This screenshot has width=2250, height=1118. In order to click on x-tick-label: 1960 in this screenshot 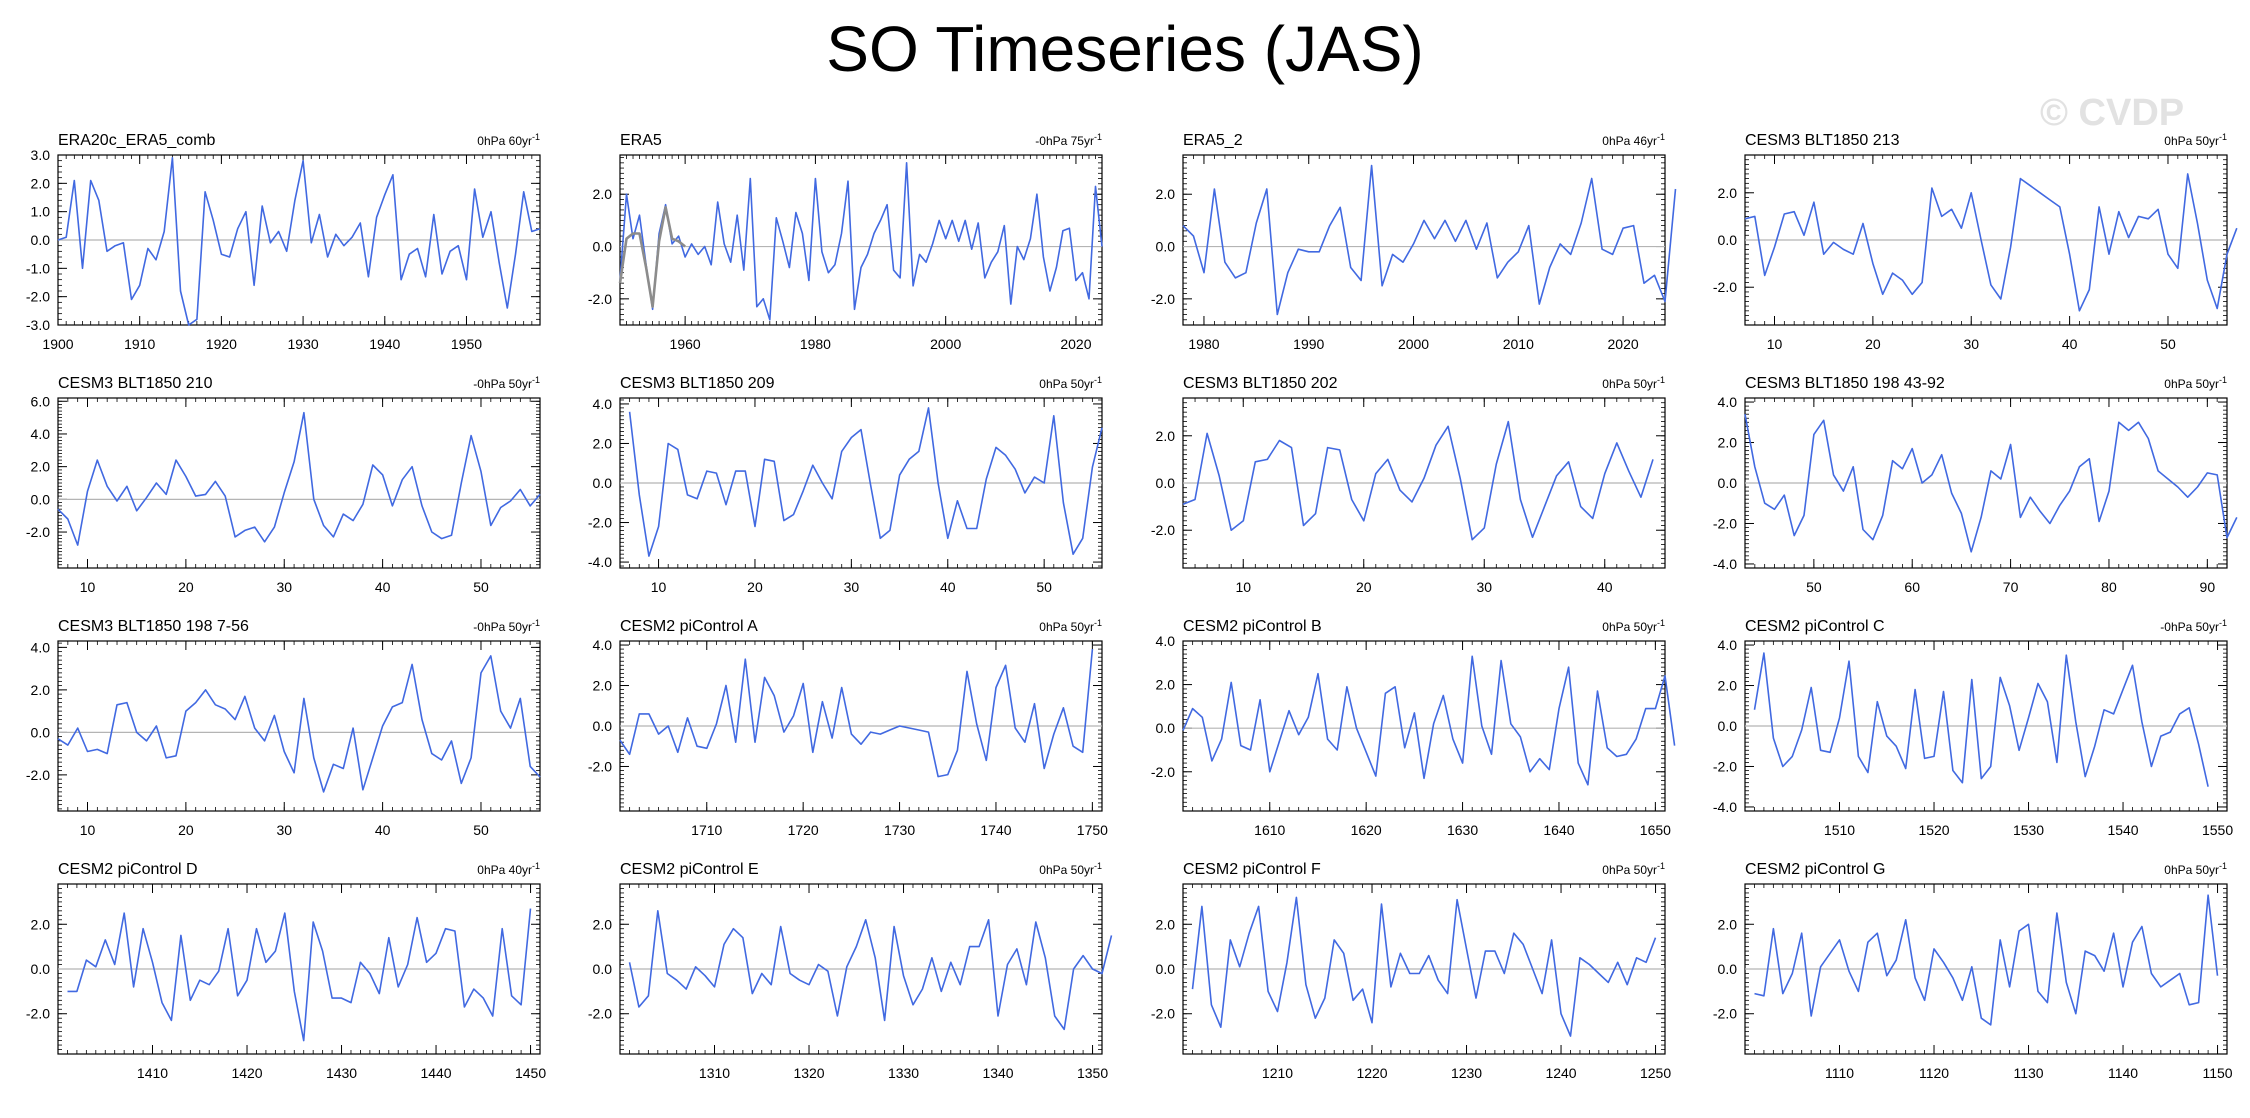, I will do `click(685, 344)`.